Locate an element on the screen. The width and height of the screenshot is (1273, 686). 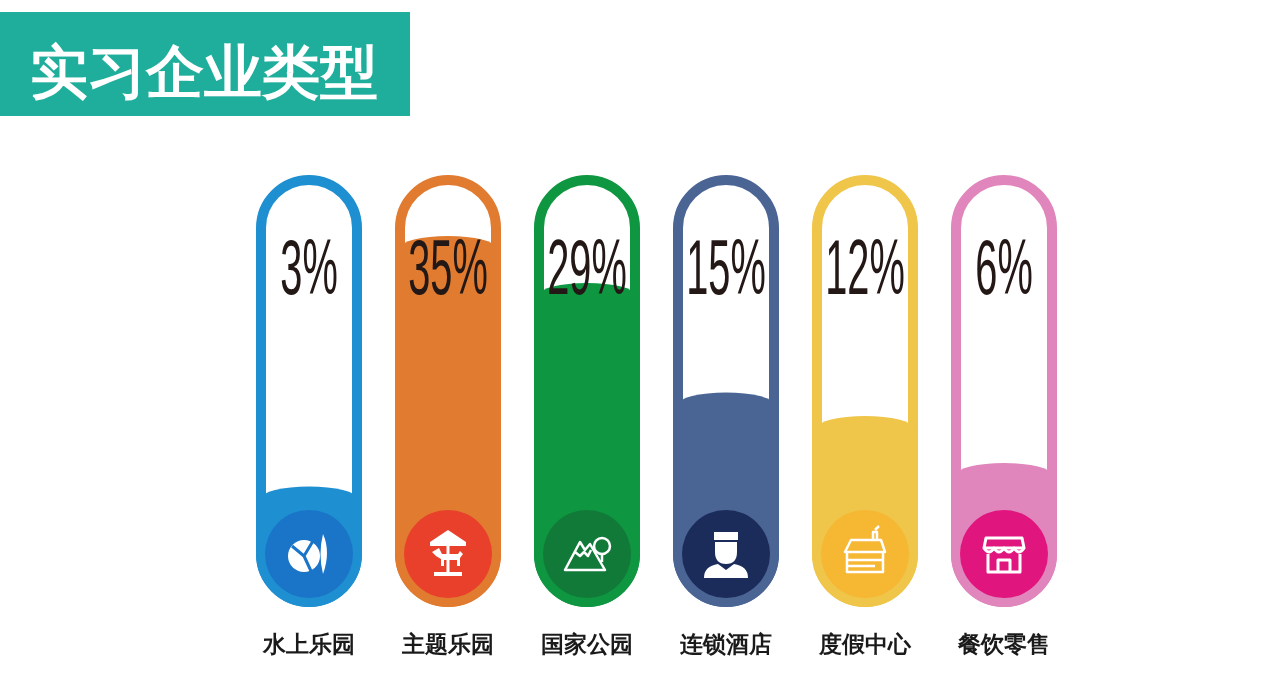
data-label: 3% is located at coordinates (309, 267).